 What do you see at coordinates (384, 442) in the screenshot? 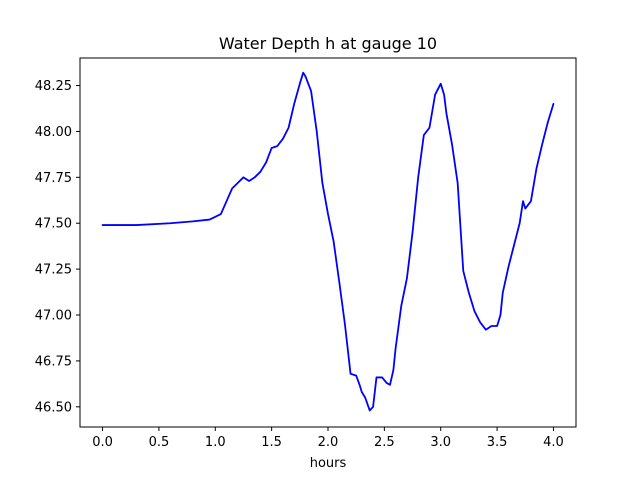
I see `x-tick-label: 2.5` at bounding box center [384, 442].